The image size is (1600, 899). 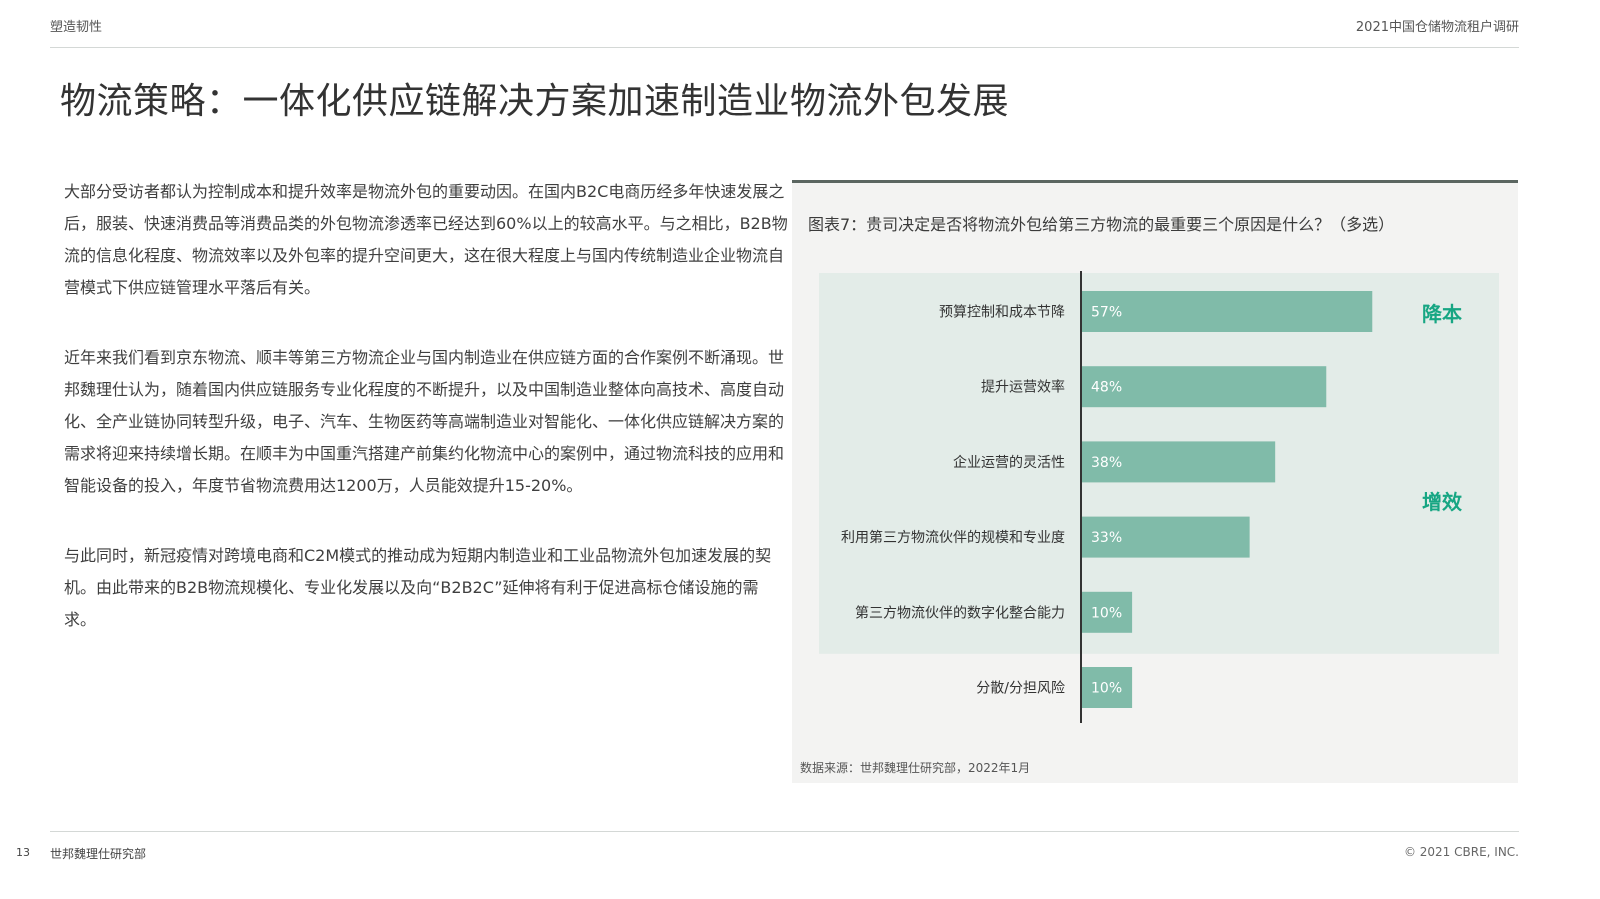 What do you see at coordinates (535, 101) in the screenshot?
I see `page-title: 物流策略：一体化供应链解决方案加速制造业物流外包发展` at bounding box center [535, 101].